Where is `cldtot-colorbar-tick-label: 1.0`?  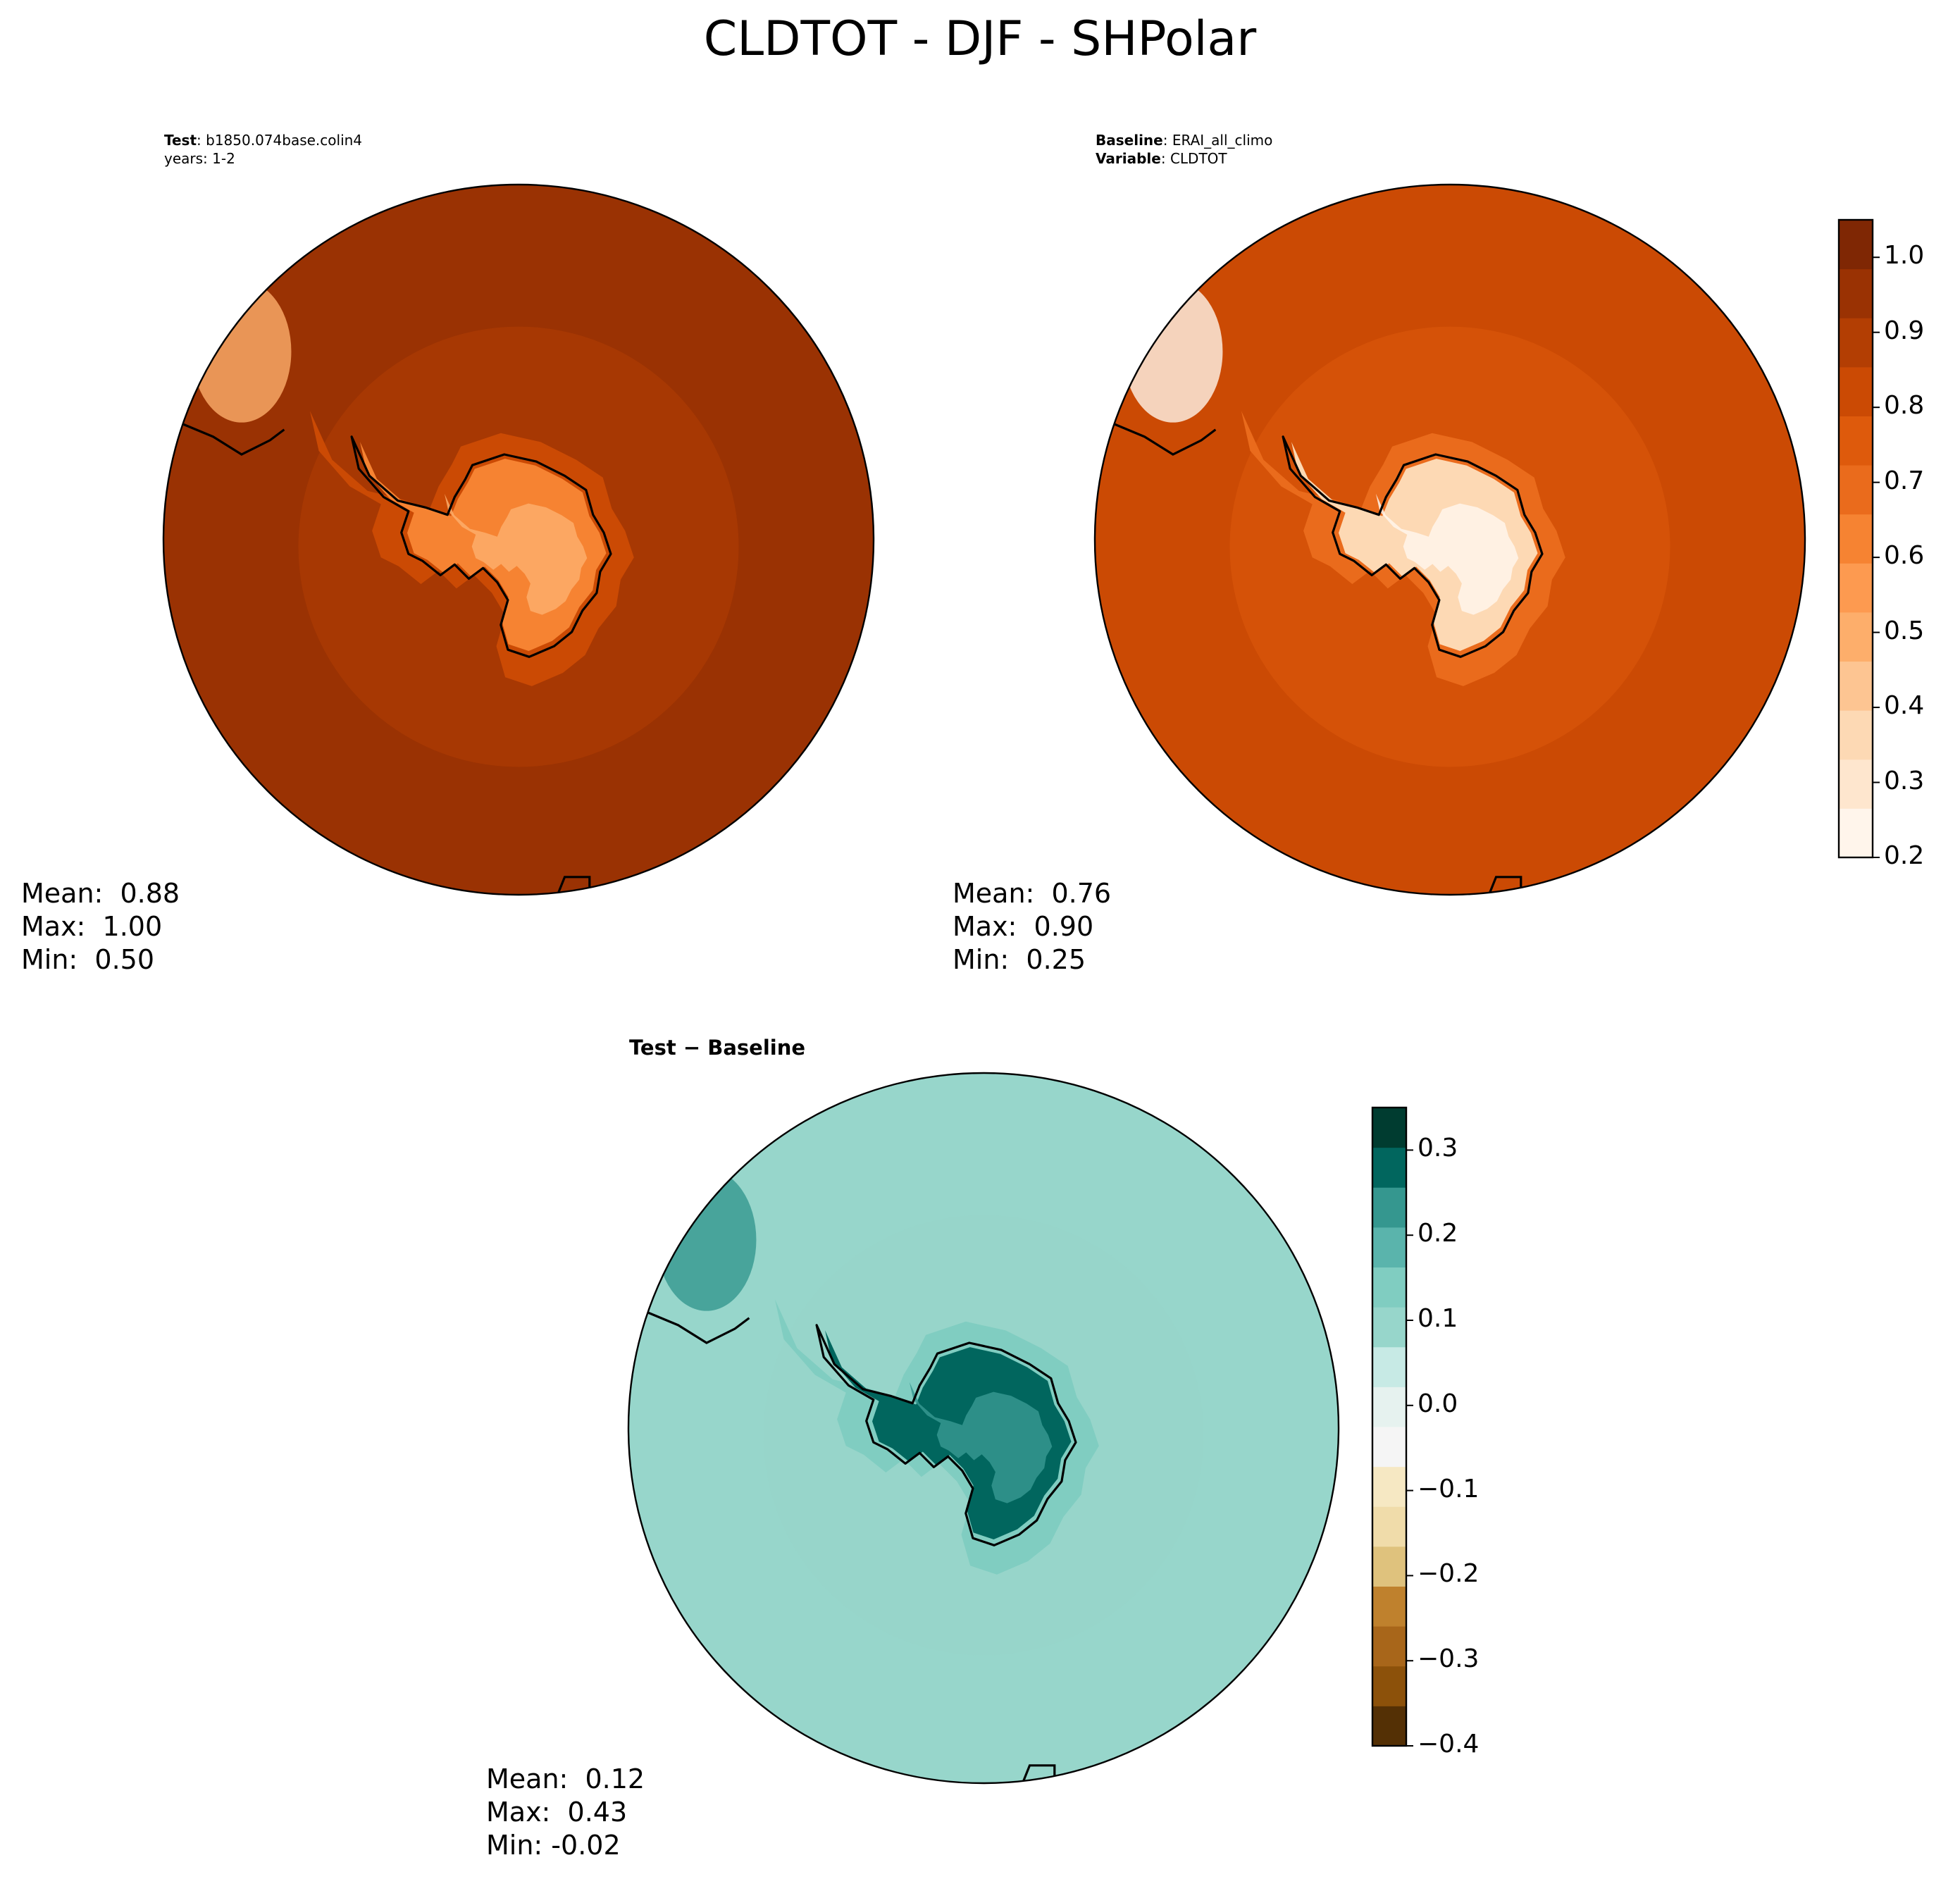 cldtot-colorbar-tick-label: 1.0 is located at coordinates (1905, 256).